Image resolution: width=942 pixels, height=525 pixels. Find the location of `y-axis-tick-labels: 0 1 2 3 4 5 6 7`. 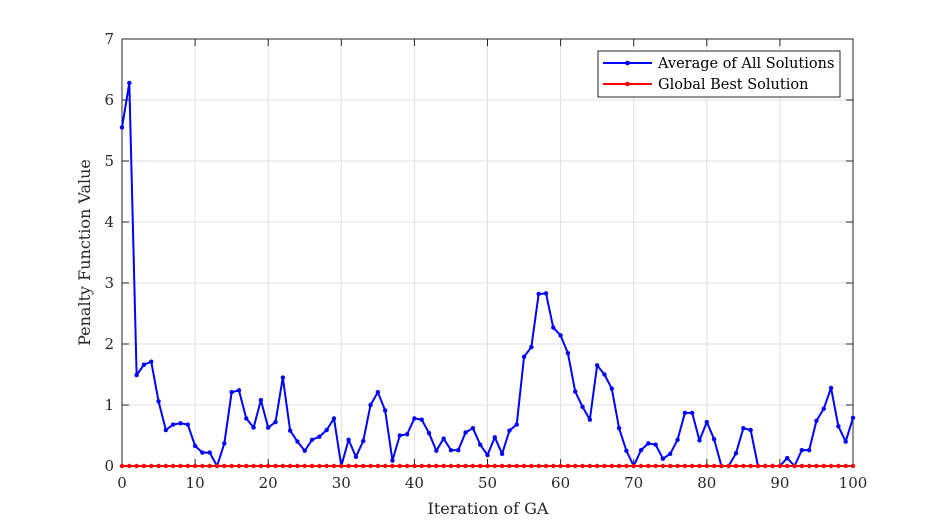

y-axis-tick-labels: 0 1 2 3 4 5 6 7 is located at coordinates (109, 252).